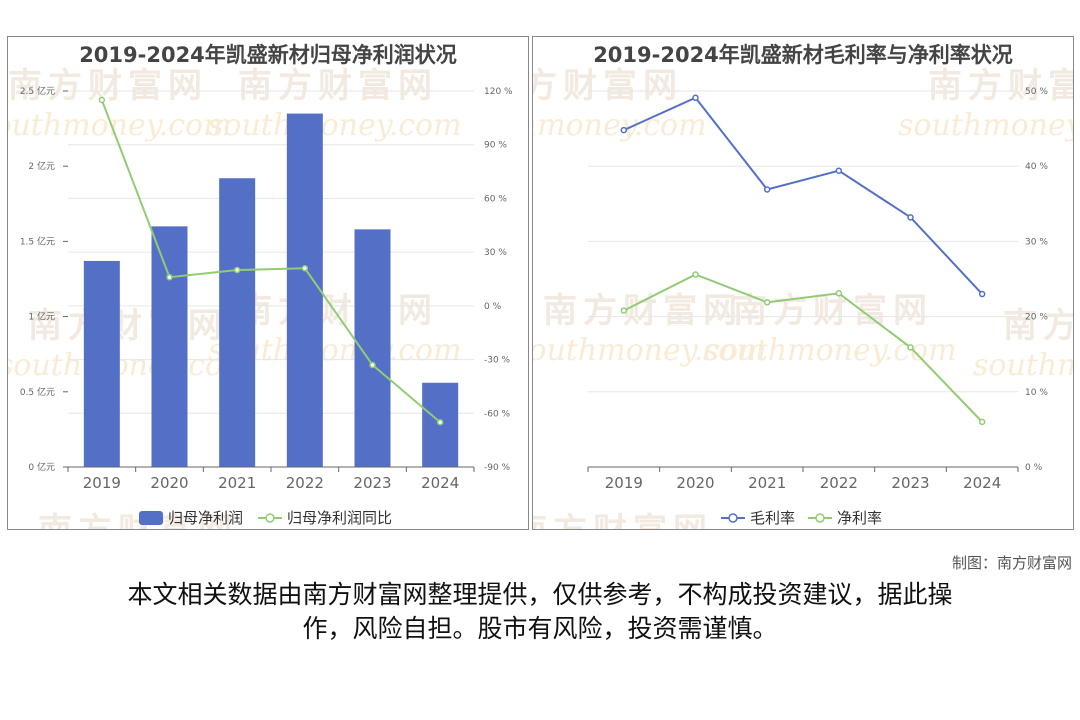 This screenshot has width=1080, height=720. I want to click on y-left-tick-label: 1 亿元, so click(41, 317).